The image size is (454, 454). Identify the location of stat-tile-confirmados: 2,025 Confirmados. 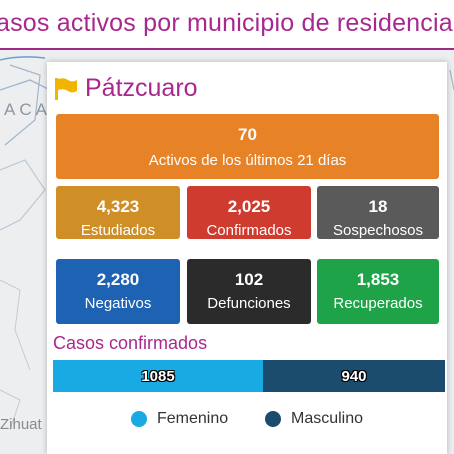
(249, 212).